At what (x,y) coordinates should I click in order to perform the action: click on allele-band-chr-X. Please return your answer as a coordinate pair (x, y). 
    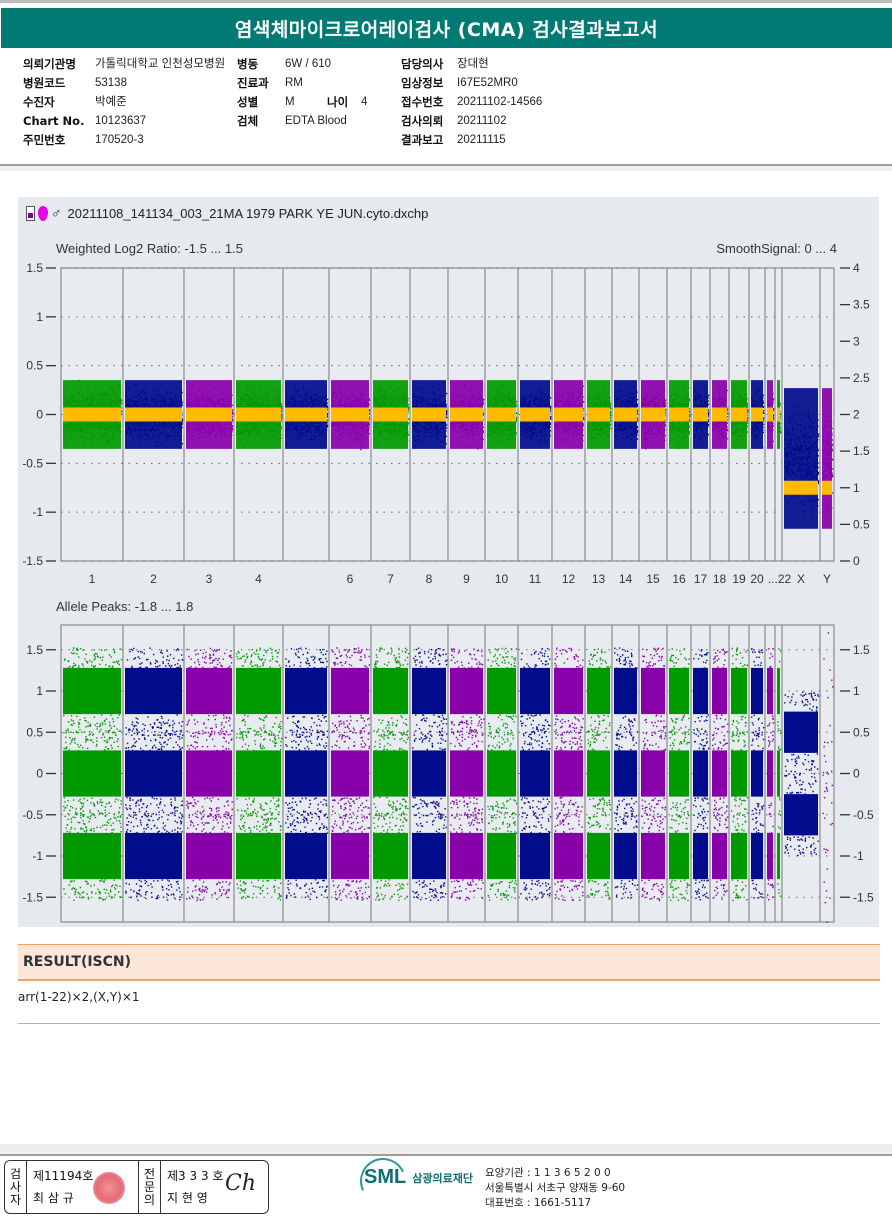
    Looking at the image, I should click on (801, 732).